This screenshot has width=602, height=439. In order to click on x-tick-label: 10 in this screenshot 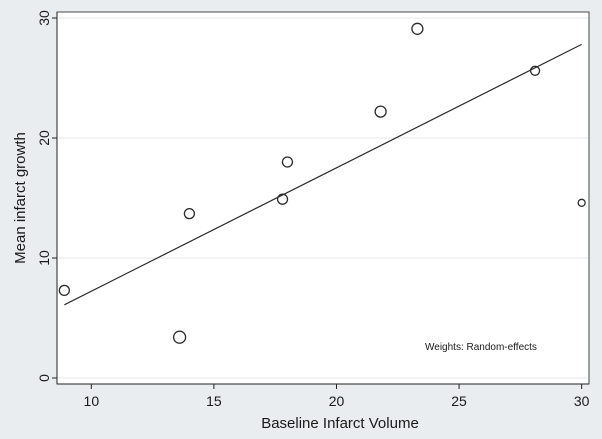, I will do `click(92, 401)`.